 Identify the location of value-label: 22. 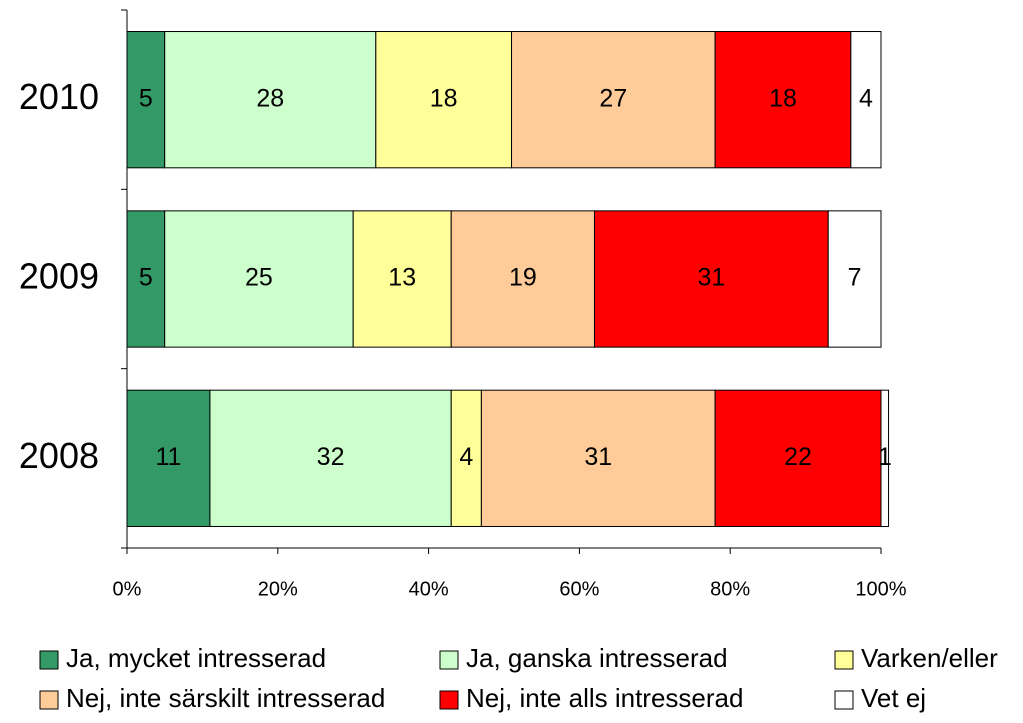
(798, 457).